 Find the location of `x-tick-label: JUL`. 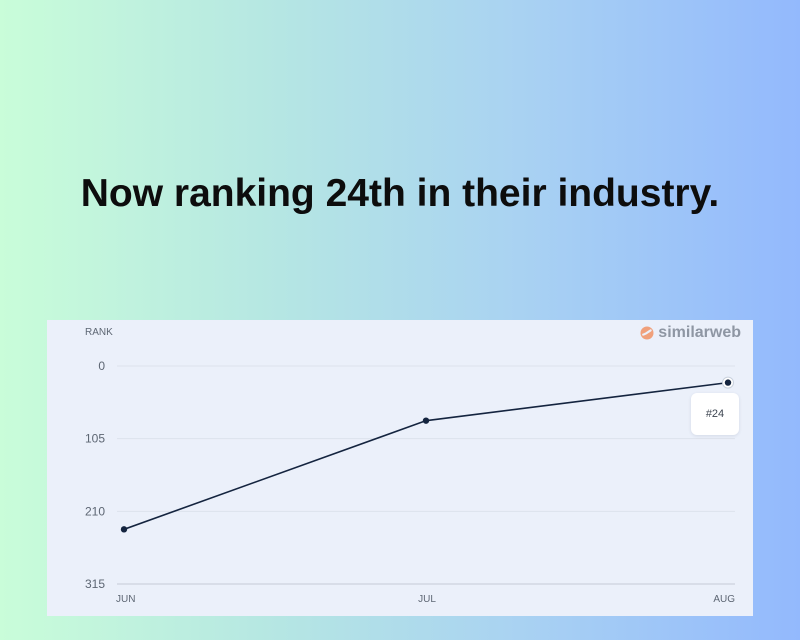

x-tick-label: JUL is located at coordinates (427, 599).